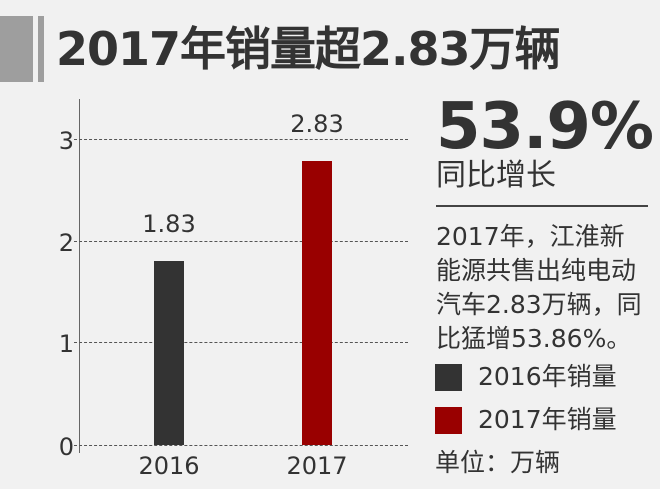  Describe the element at coordinates (542, 206) in the screenshot. I see `divider` at that location.